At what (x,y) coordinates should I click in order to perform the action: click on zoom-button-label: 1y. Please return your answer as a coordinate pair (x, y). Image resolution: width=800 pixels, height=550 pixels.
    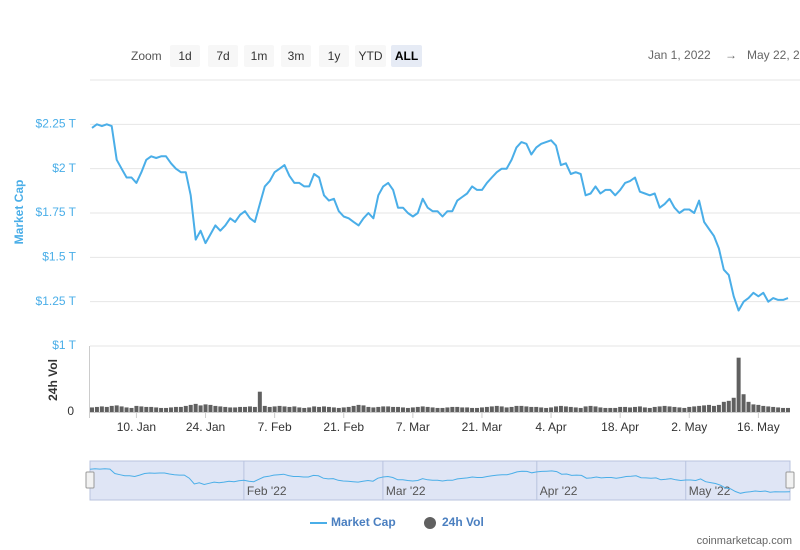
    Looking at the image, I should click on (334, 56).